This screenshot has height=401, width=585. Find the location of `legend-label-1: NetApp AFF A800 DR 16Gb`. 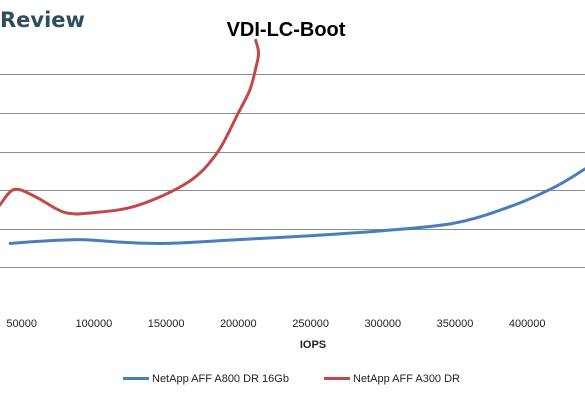

legend-label-1: NetApp AFF A800 DR 16Gb is located at coordinates (220, 379).